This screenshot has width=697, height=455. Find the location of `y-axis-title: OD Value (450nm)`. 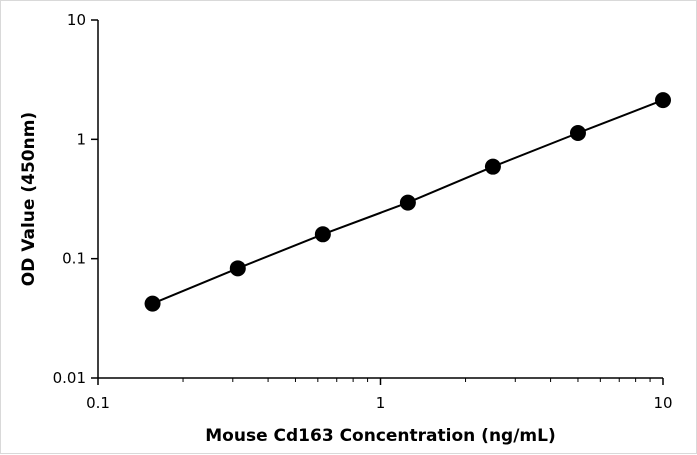

y-axis-title: OD Value (450nm) is located at coordinates (29, 199).